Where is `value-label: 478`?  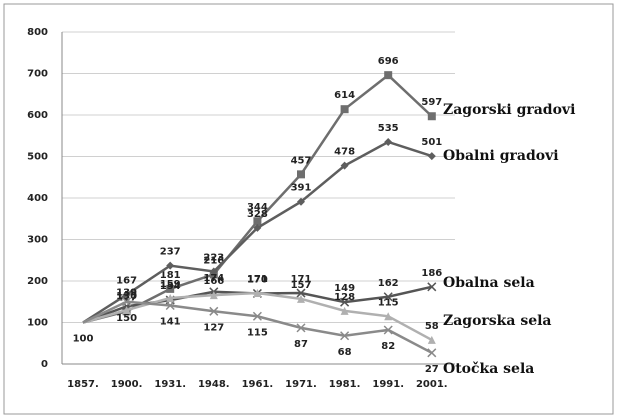 value-label: 478 is located at coordinates (344, 152).